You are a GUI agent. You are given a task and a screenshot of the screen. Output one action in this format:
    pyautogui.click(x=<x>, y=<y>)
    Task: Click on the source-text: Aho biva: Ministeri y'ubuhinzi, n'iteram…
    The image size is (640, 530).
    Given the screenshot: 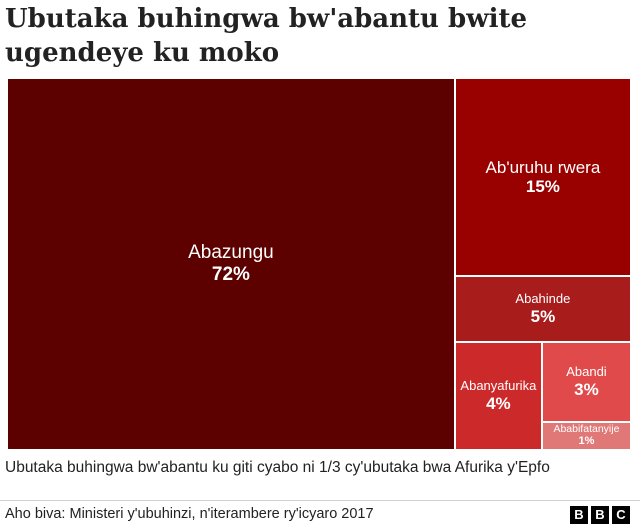 What is the action you would take?
    pyautogui.click(x=189, y=514)
    